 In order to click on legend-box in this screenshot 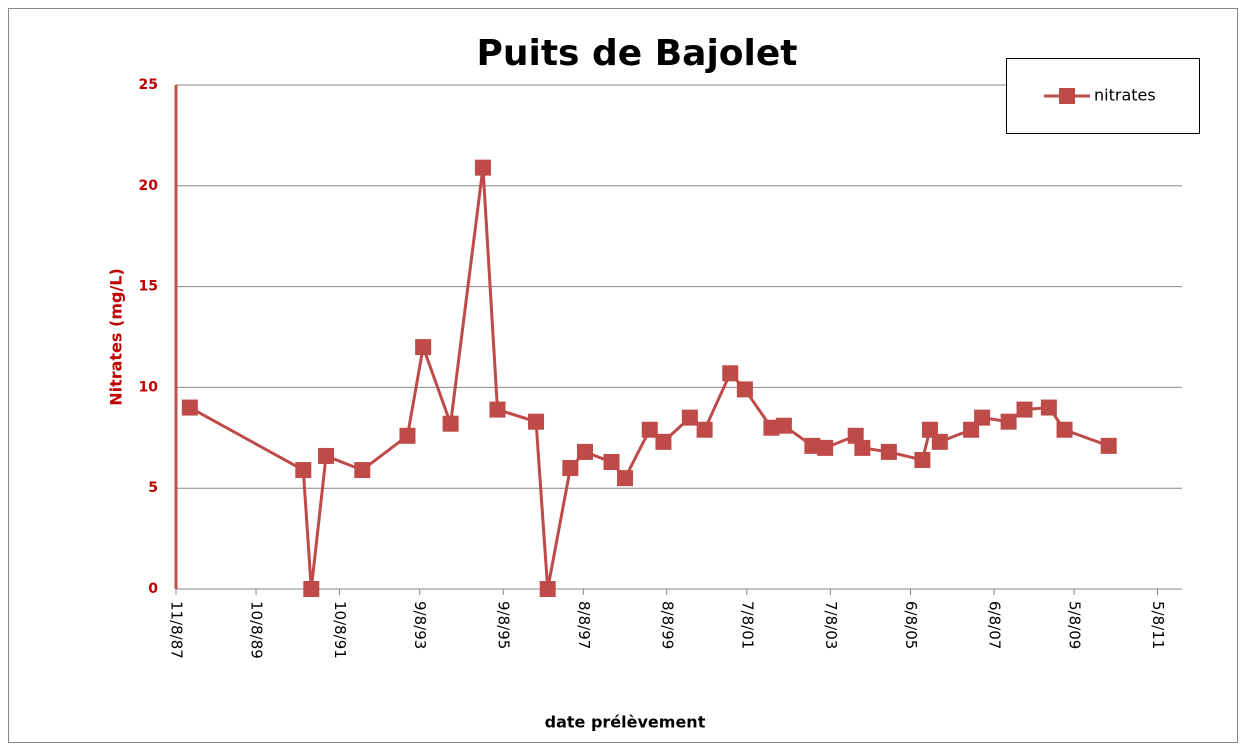, I will do `click(1103, 96)`.